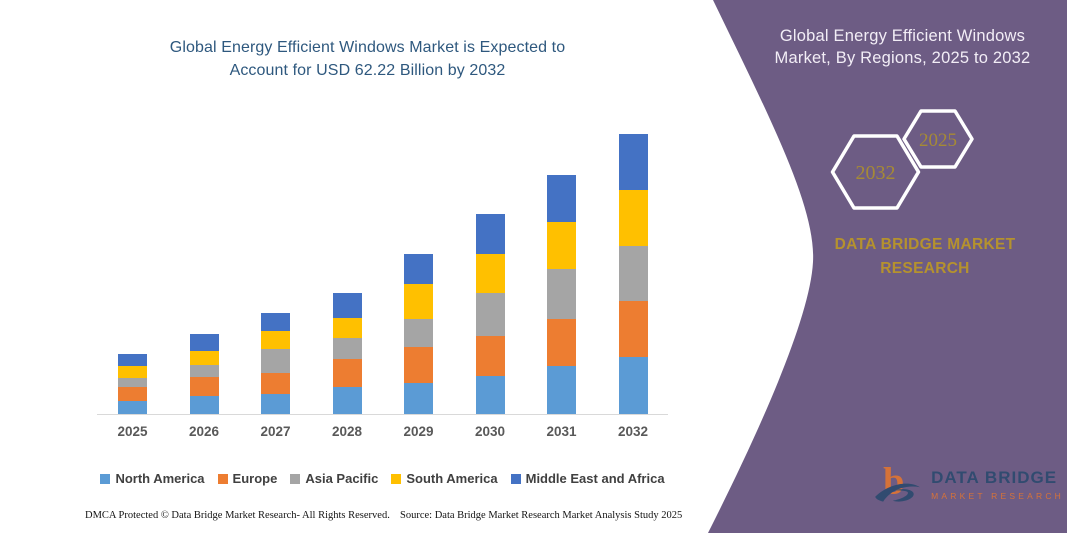 The image size is (1067, 533). Describe the element at coordinates (561, 431) in the screenshot. I see `x-axis-label-2031: 2031` at that location.